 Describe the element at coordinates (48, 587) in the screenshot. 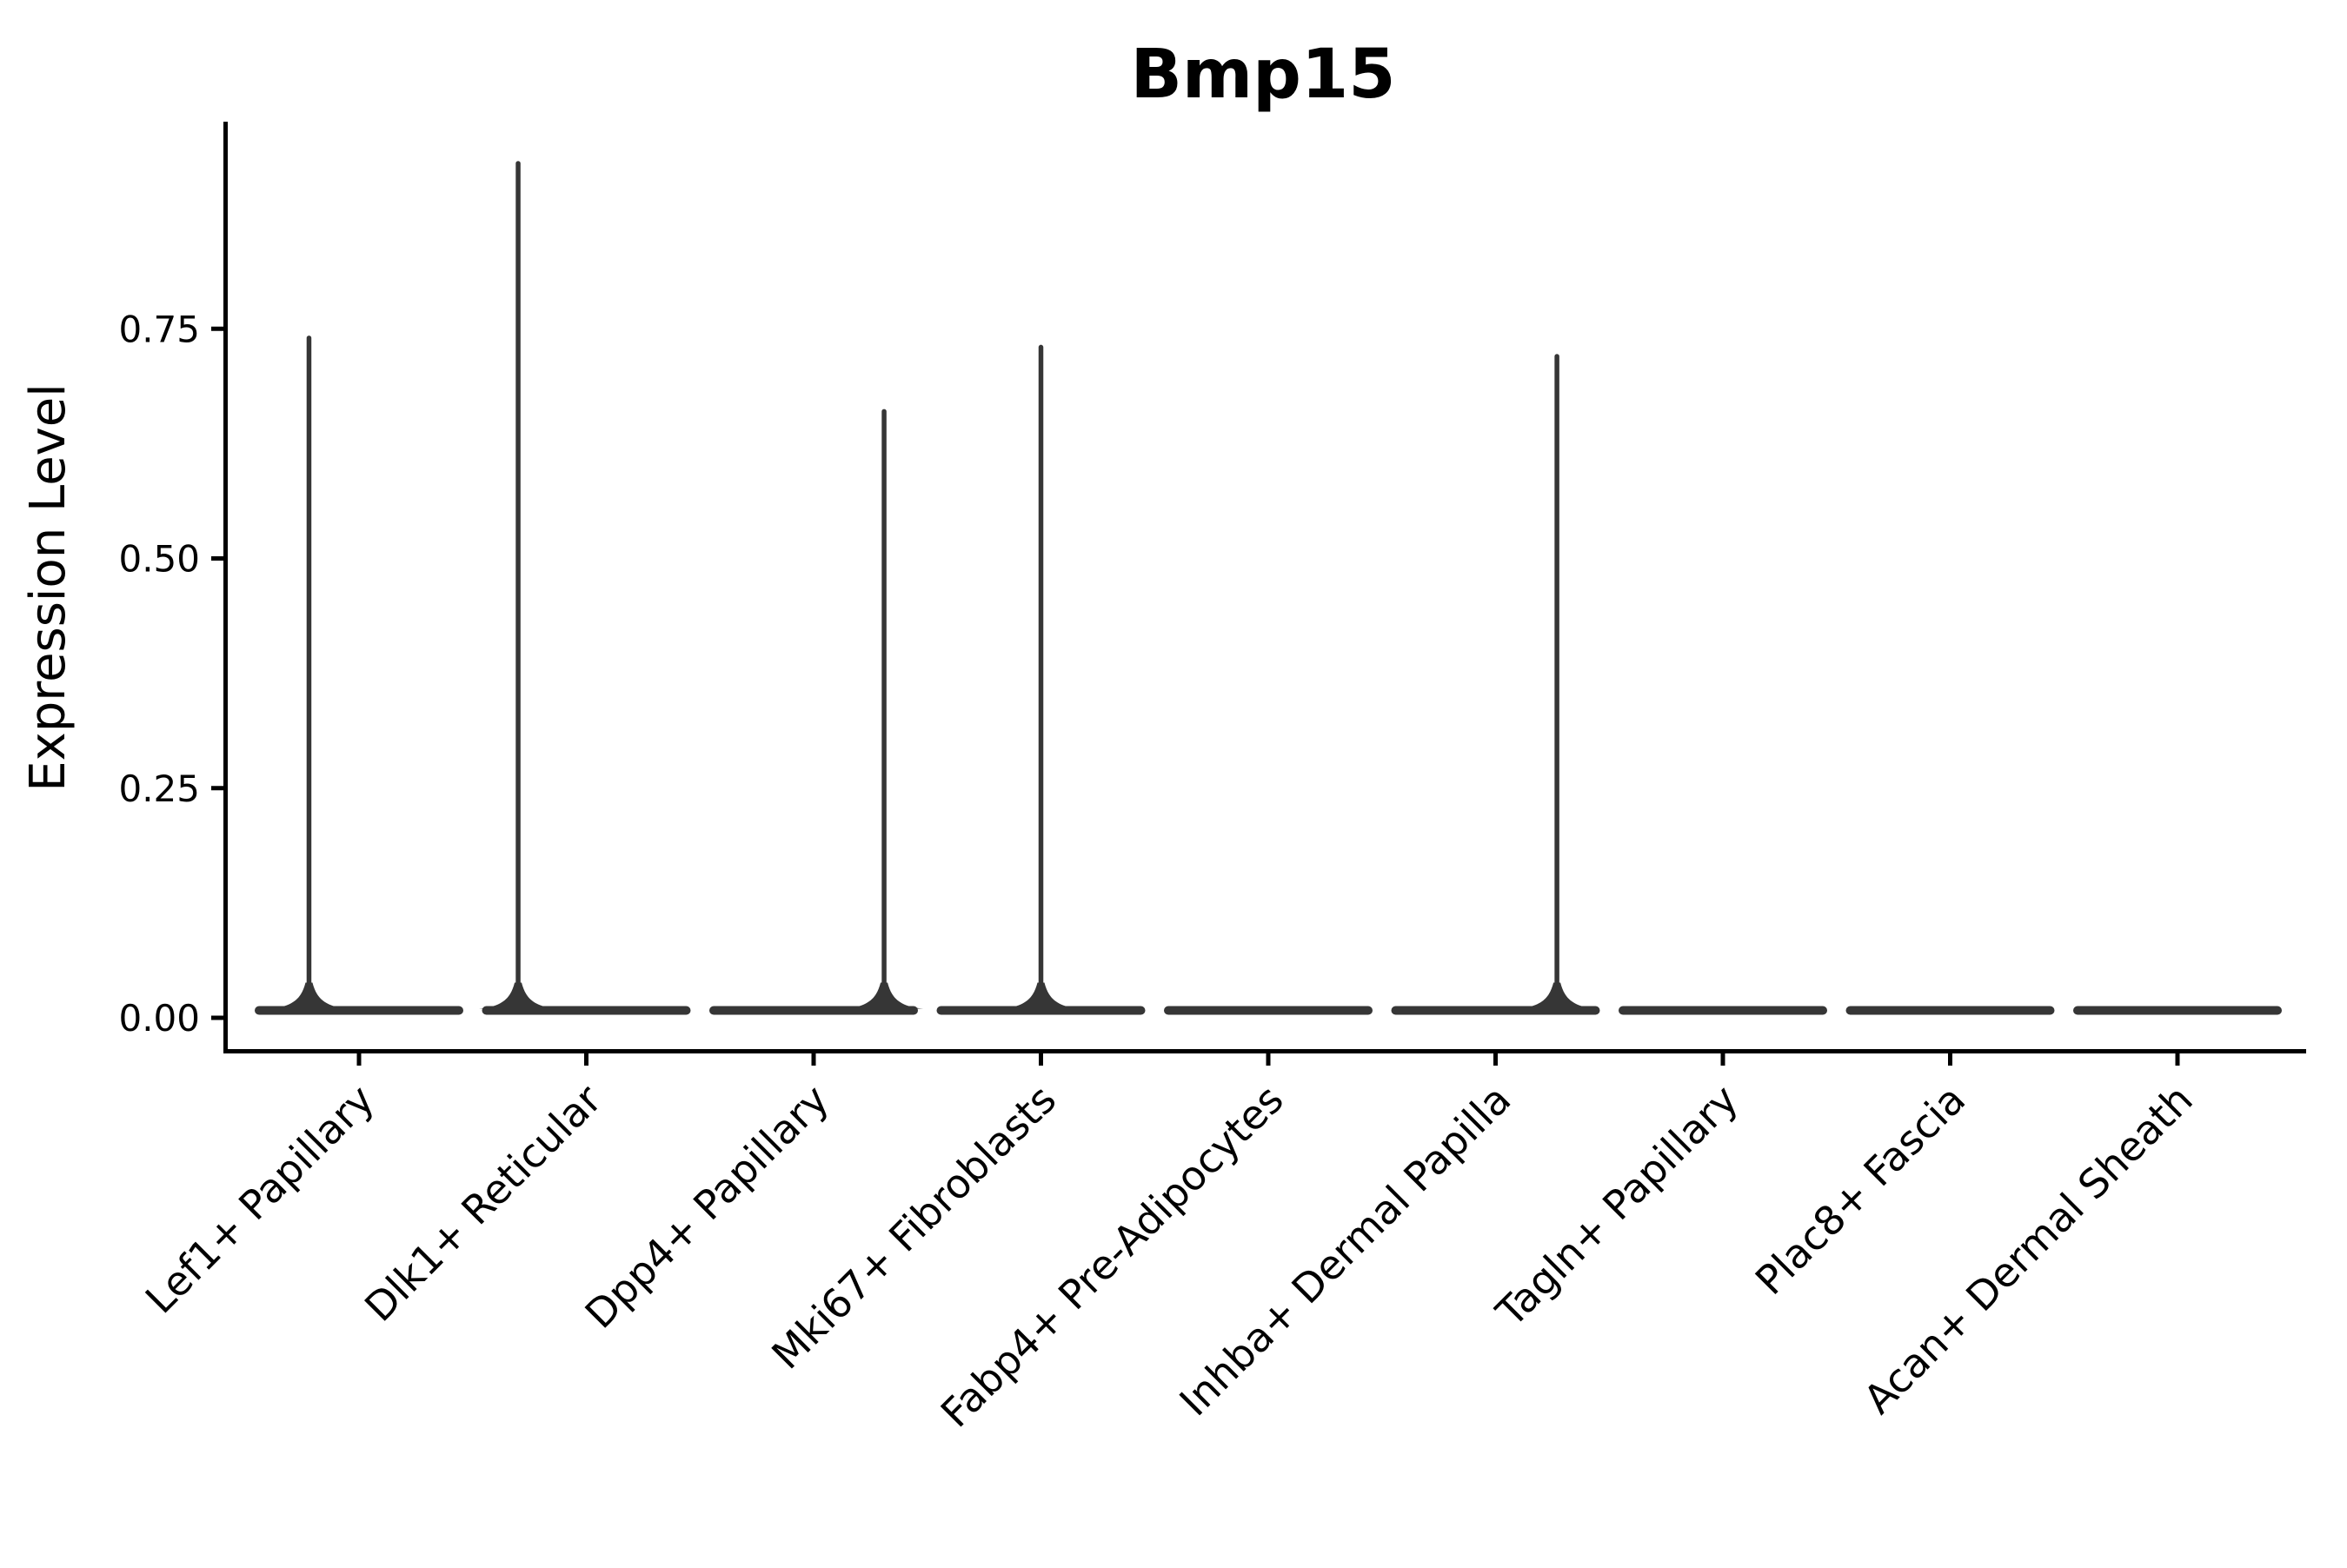

I see `y-axis-label: Expression Level` at that location.